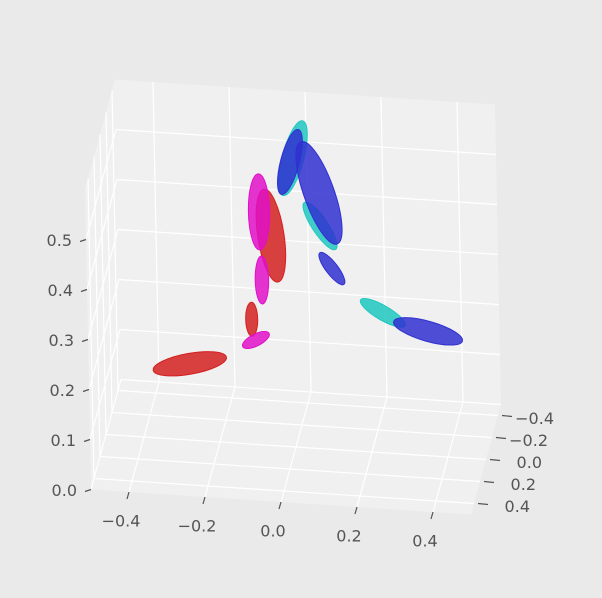 Image resolution: width=602 pixels, height=598 pixels. I want to click on z-tick-label: 0.4, so click(60, 290).